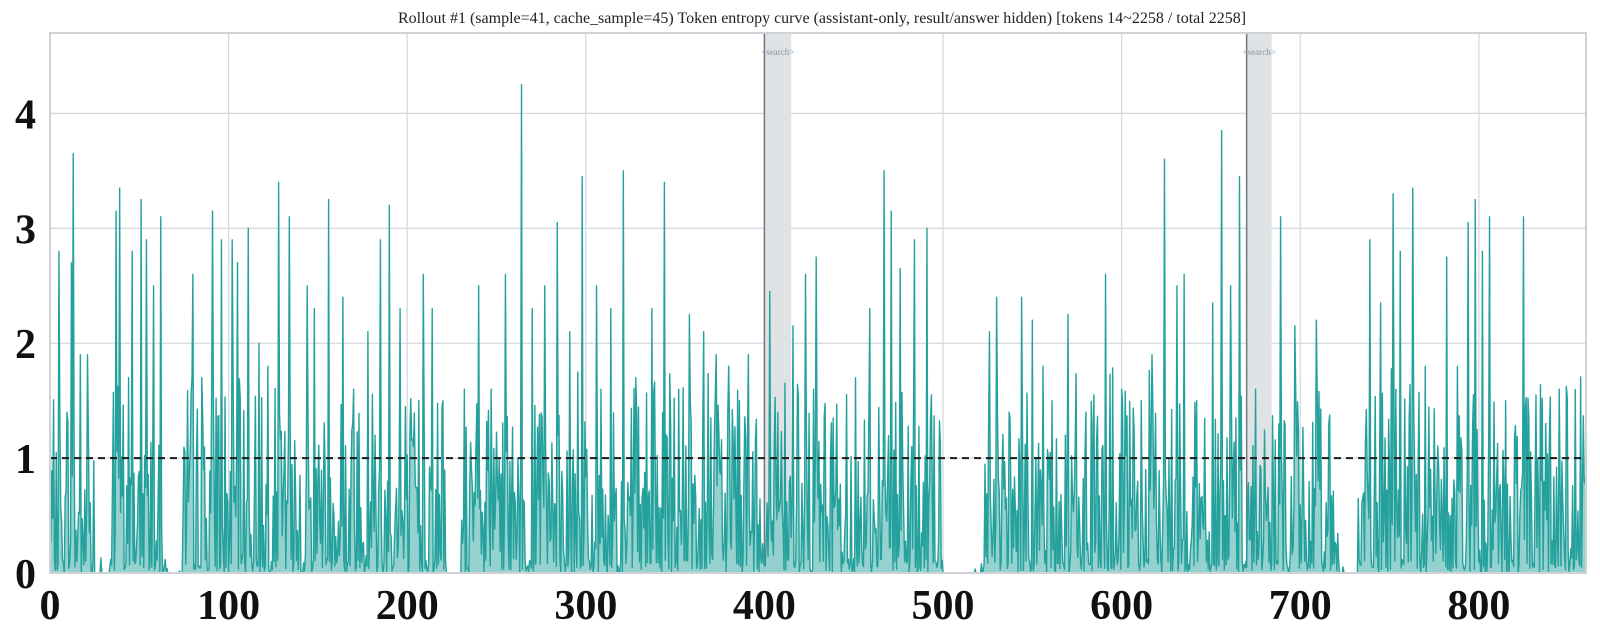 Image resolution: width=1600 pixels, height=640 pixels. What do you see at coordinates (585, 606) in the screenshot?
I see `x-tick-label: 300` at bounding box center [585, 606].